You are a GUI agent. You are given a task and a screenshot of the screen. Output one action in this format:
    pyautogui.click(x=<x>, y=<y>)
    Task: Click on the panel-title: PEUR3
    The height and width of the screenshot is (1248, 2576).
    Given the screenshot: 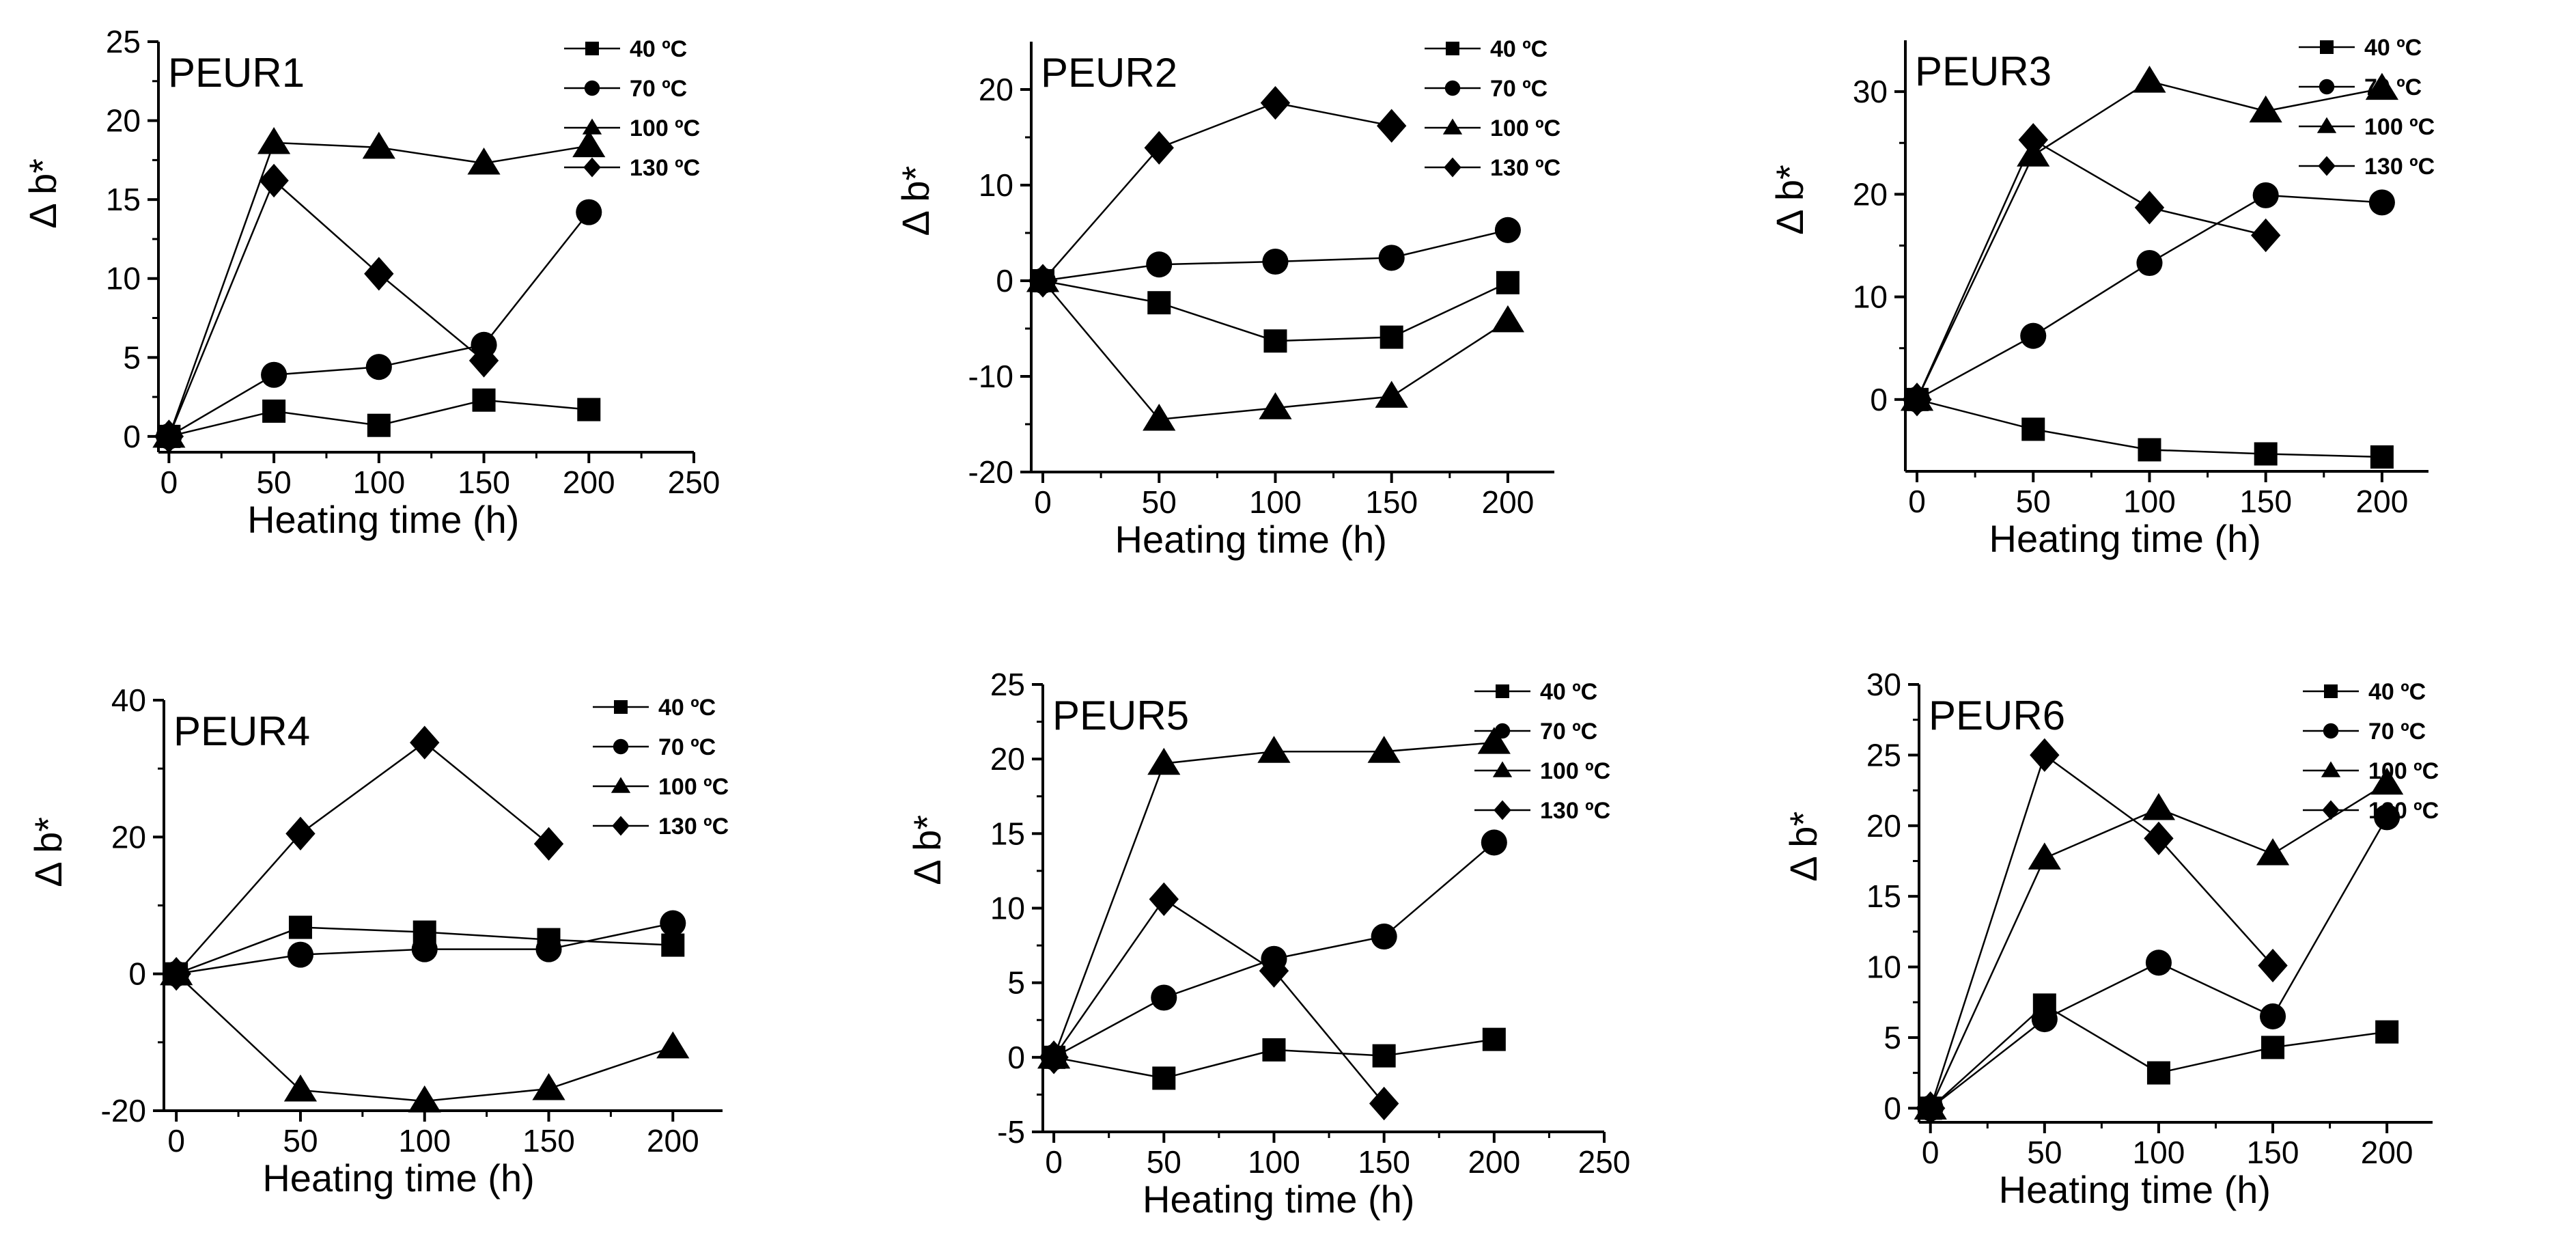 What is the action you would take?
    pyautogui.click(x=1983, y=71)
    